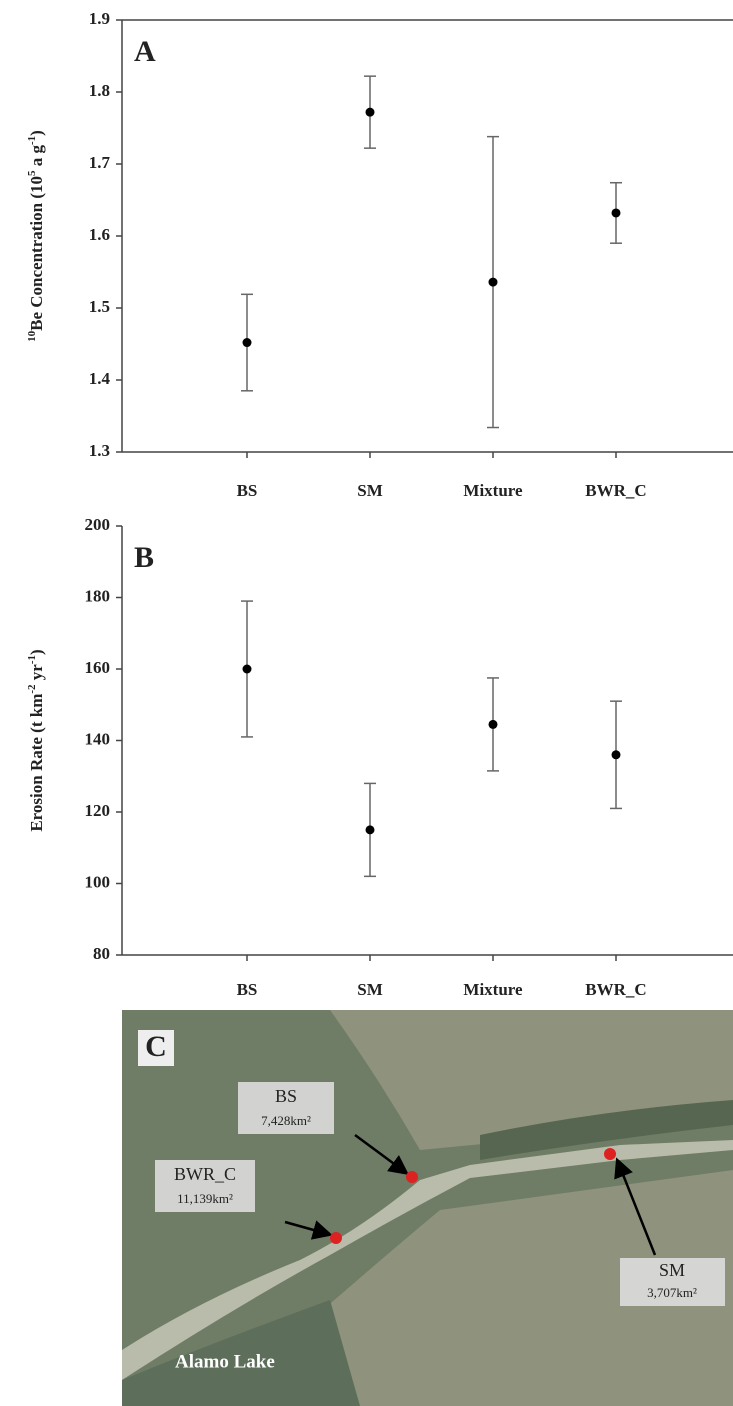 The width and height of the screenshot is (733, 1406). Describe the element at coordinates (98, 524) in the screenshot. I see `y-tick-label: 200` at that location.